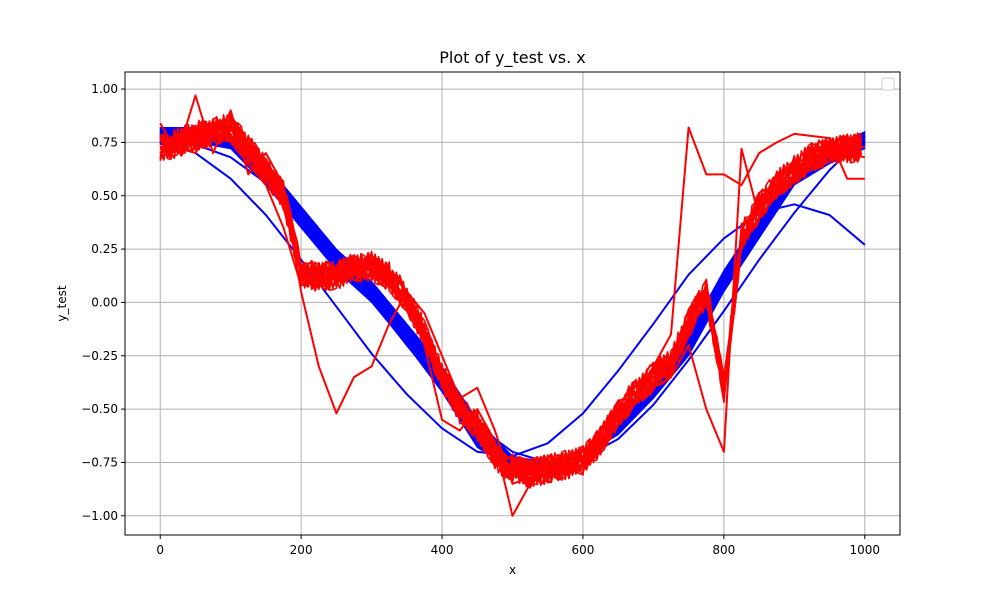 The height and width of the screenshot is (604, 1000). Describe the element at coordinates (104, 142) in the screenshot. I see `y-tick-label: 0.75` at that location.